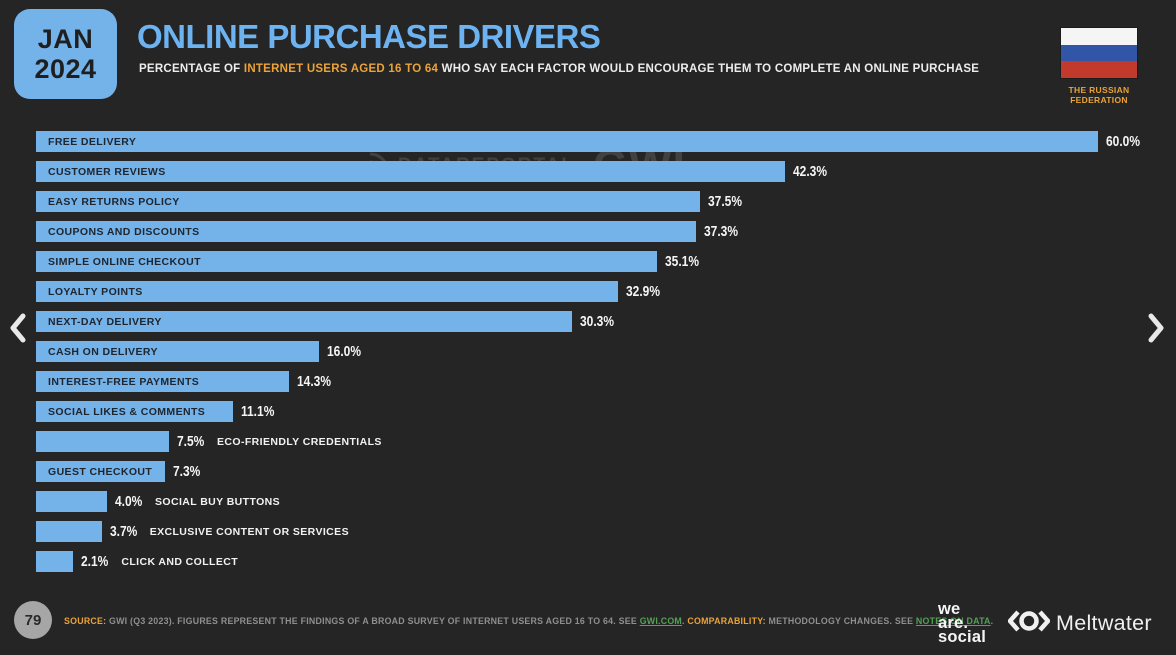  What do you see at coordinates (103, 351) in the screenshot?
I see `bar-category-label: CASH ON DELIVERY` at bounding box center [103, 351].